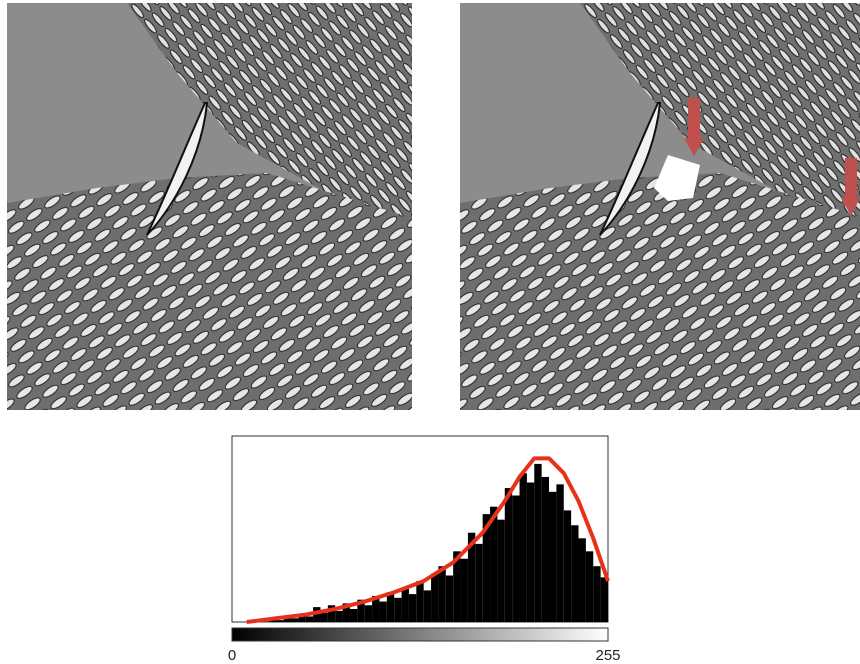 The width and height of the screenshot is (860, 664). What do you see at coordinates (232, 655) in the screenshot?
I see `x-tick-label: 0` at bounding box center [232, 655].